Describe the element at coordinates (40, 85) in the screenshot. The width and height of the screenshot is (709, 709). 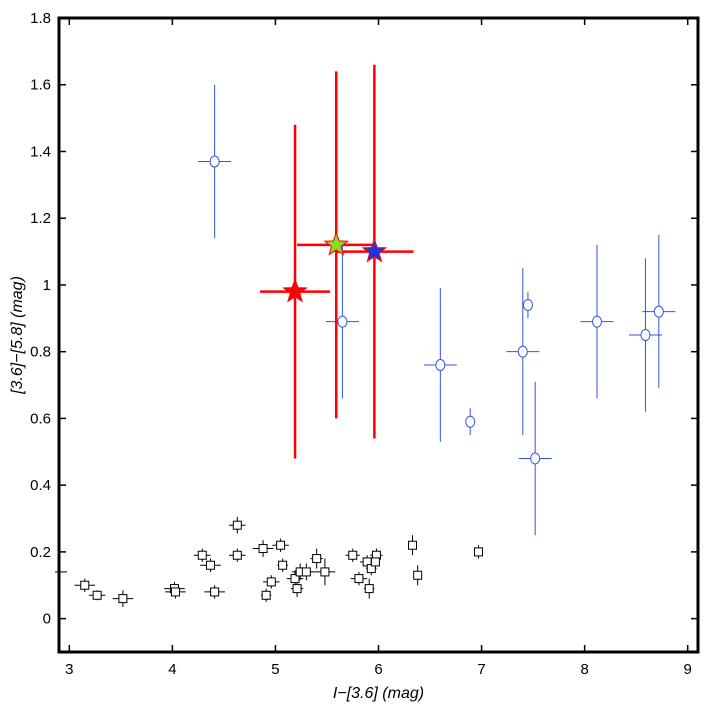
I see `y-tick-label: 1.6` at that location.